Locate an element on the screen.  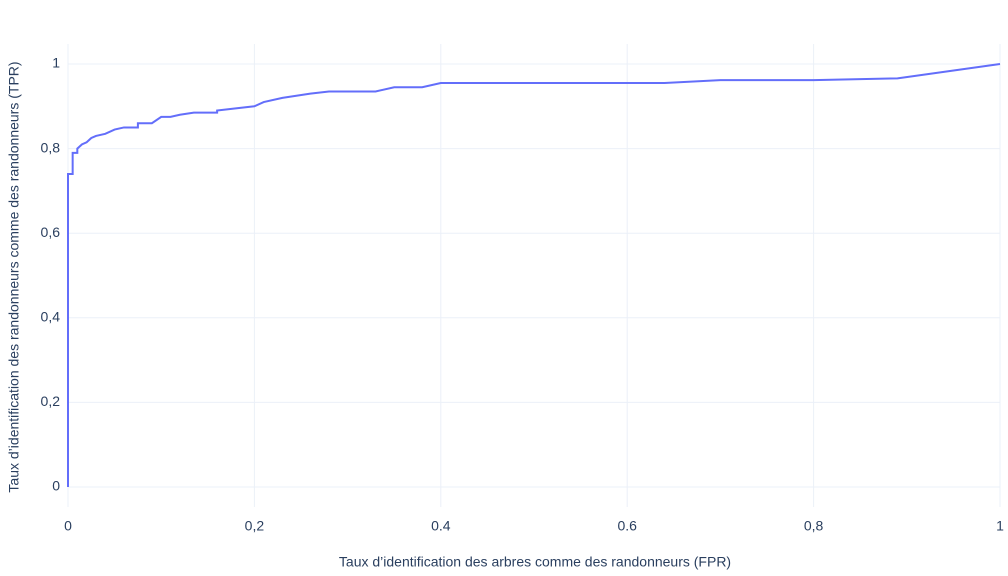
x-tick-label: 0,2 is located at coordinates (255, 526).